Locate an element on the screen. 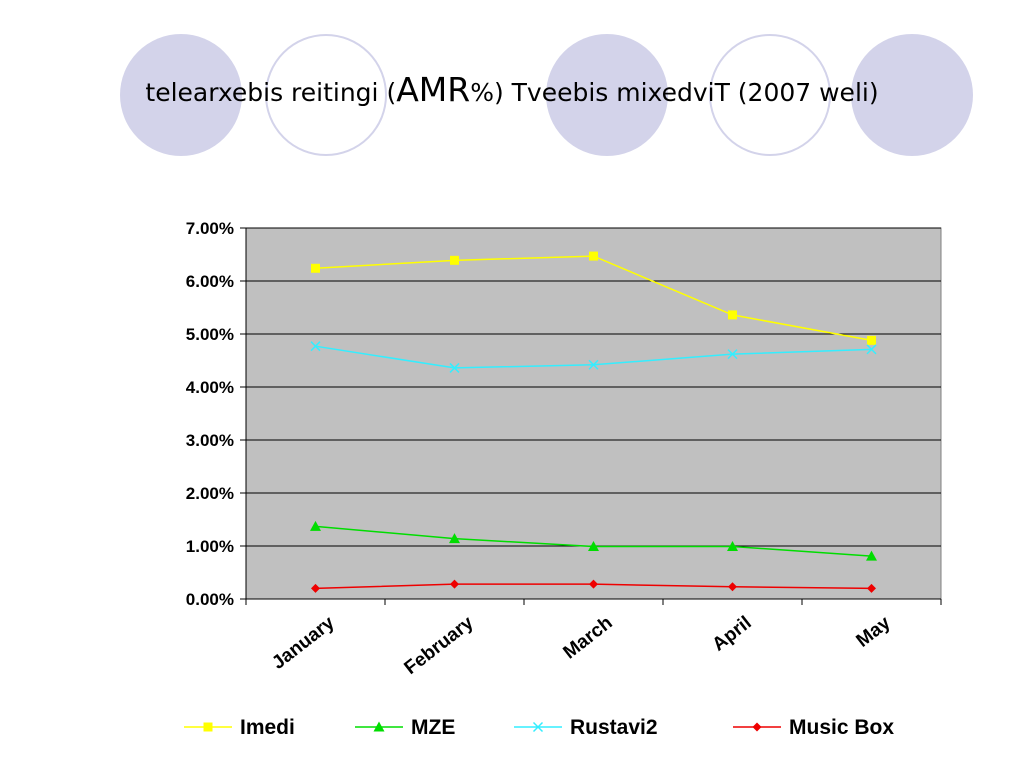  legend-label-mze: MZE is located at coordinates (433, 727).